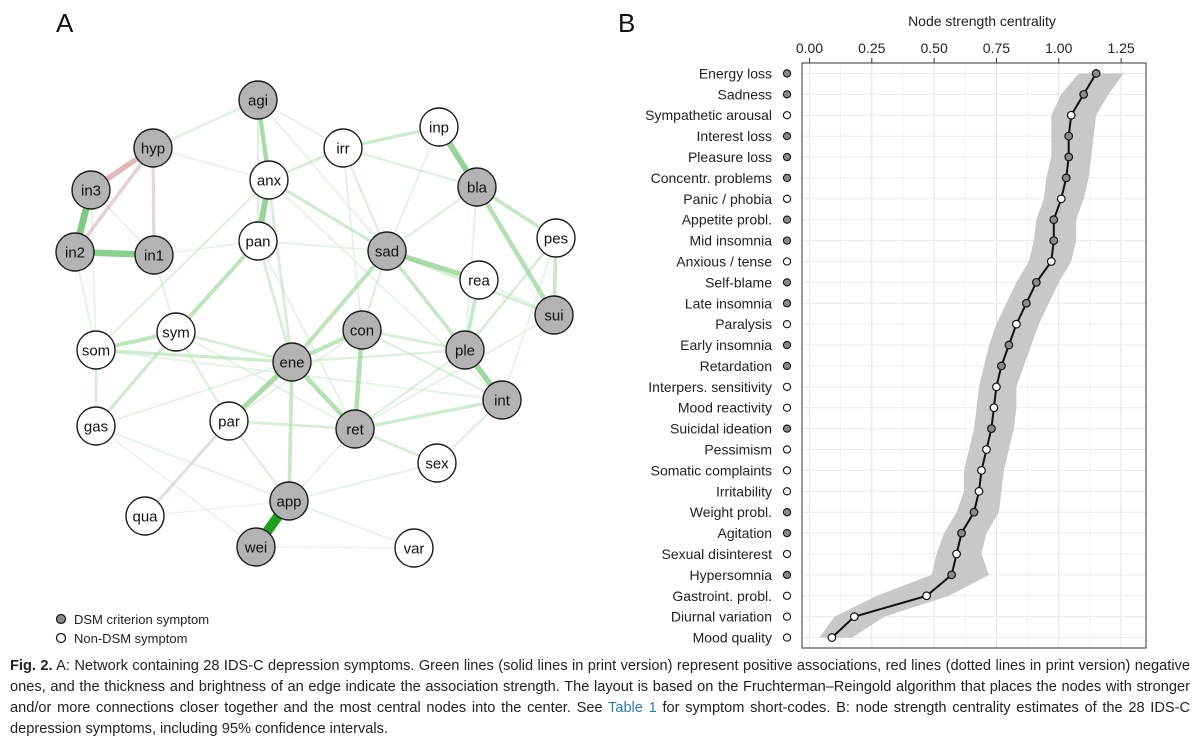 The image size is (1200, 756). What do you see at coordinates (290, 431) in the screenshot?
I see `edge-ene-app` at bounding box center [290, 431].